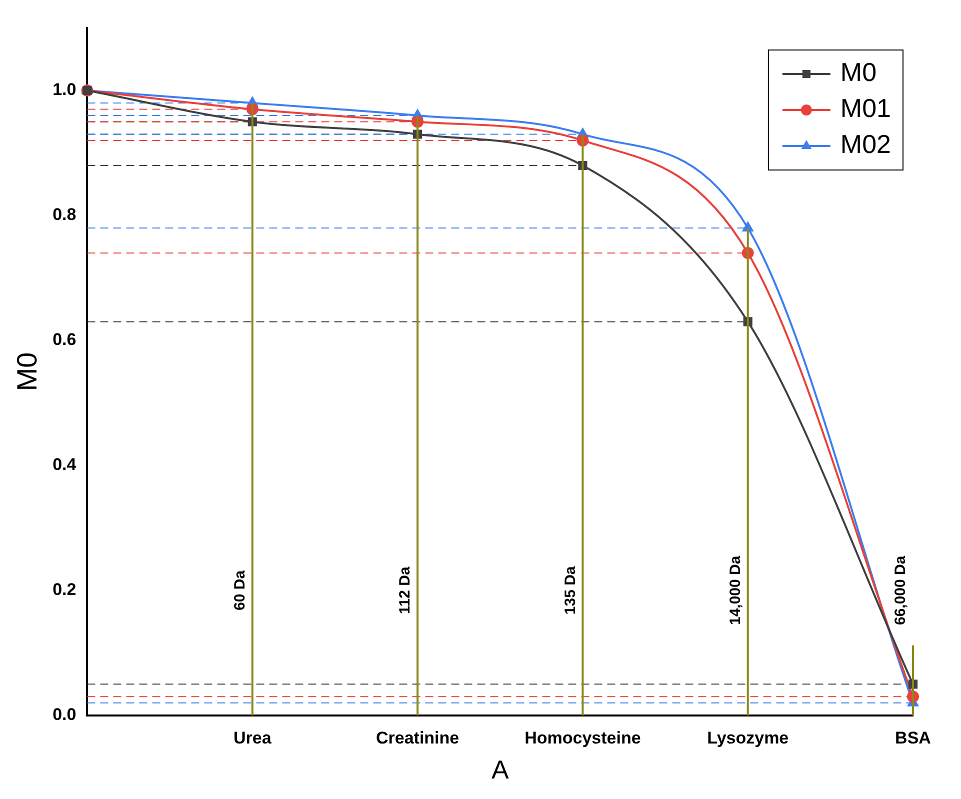  I want to click on y-tick-label: 0.2, so click(64, 590).